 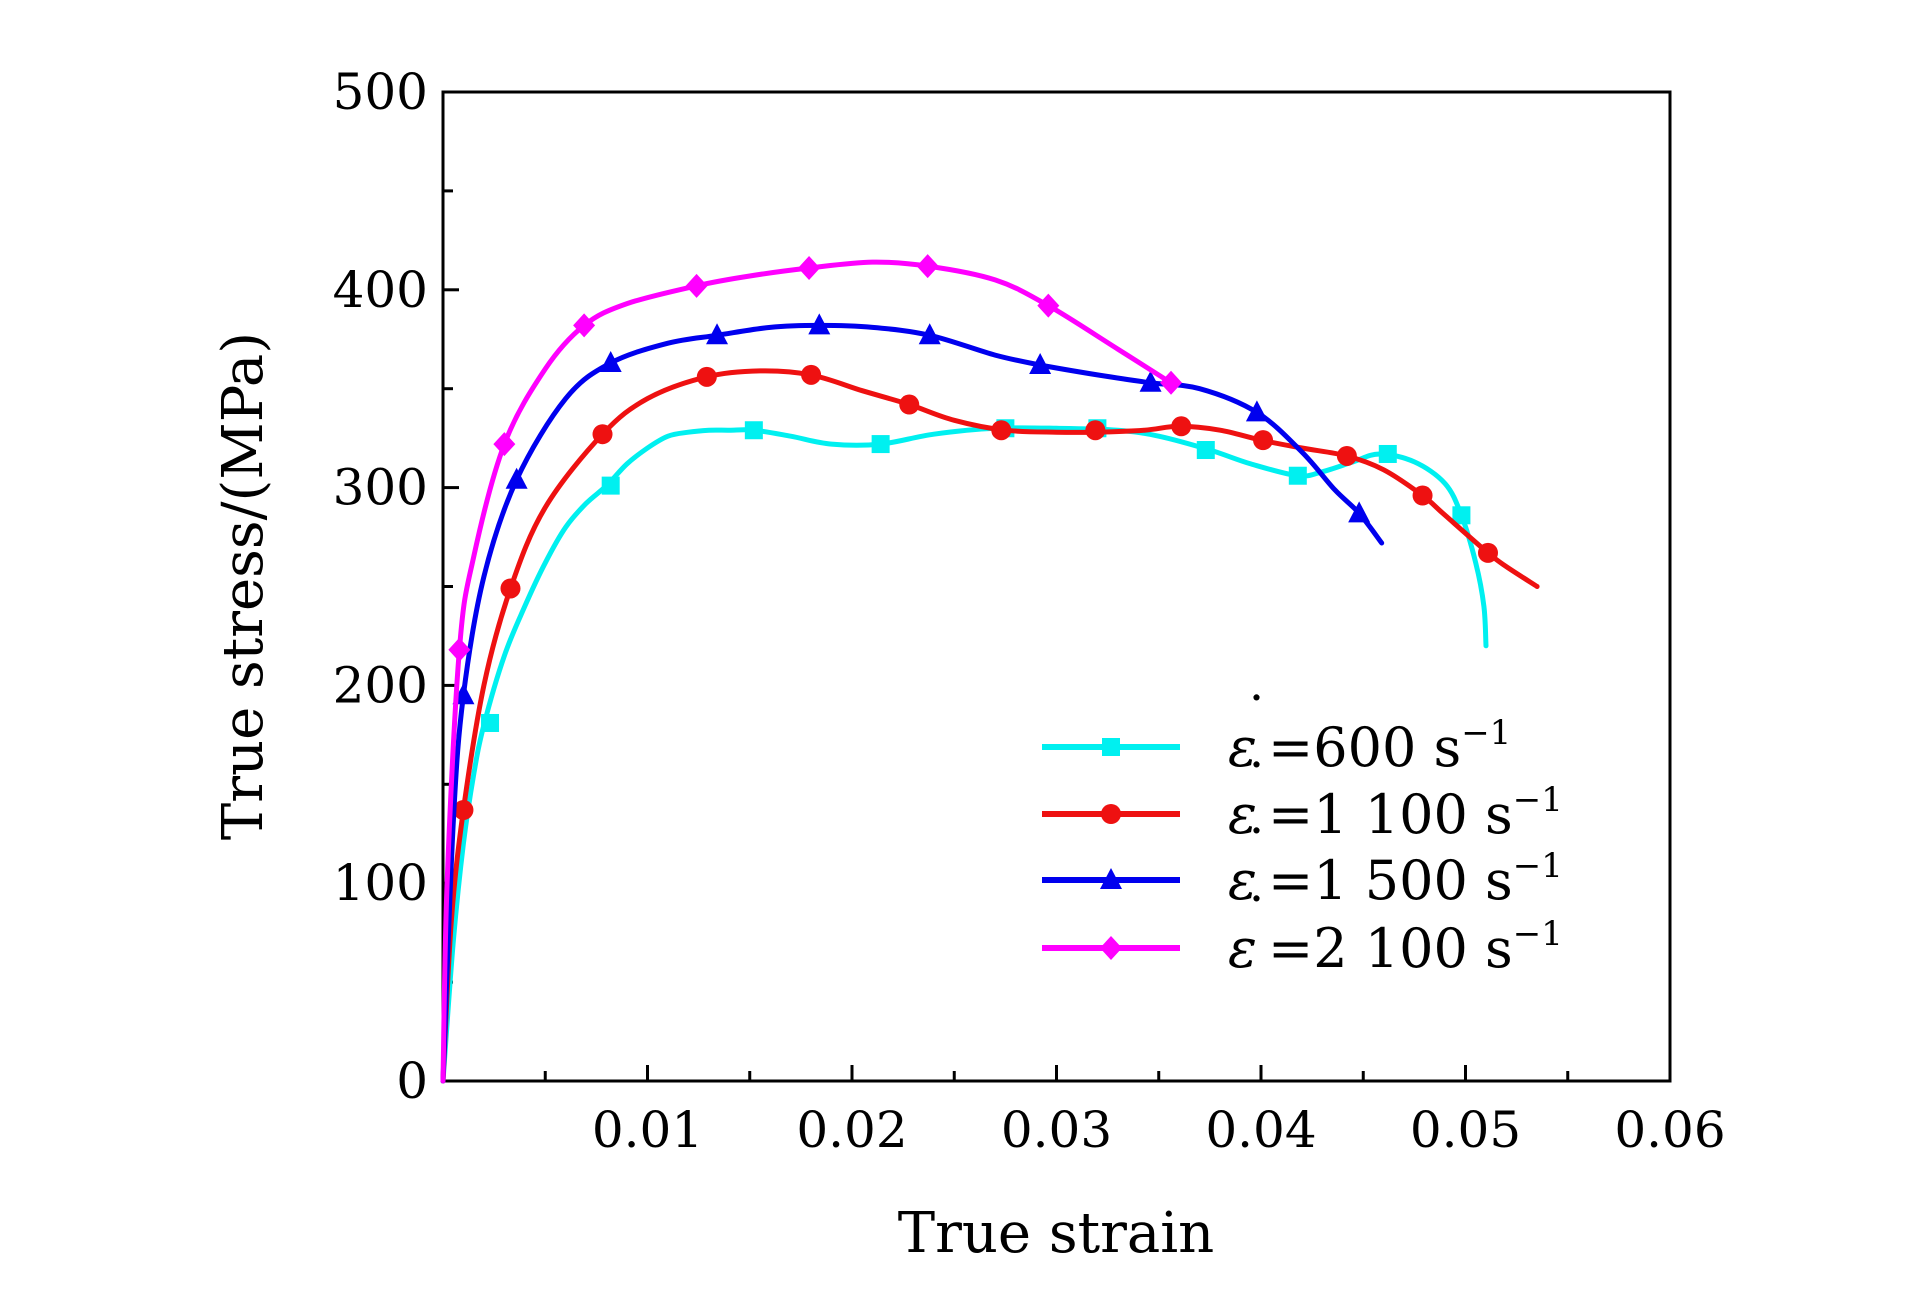 I want to click on y-tick-label: 200, so click(x=380, y=685).